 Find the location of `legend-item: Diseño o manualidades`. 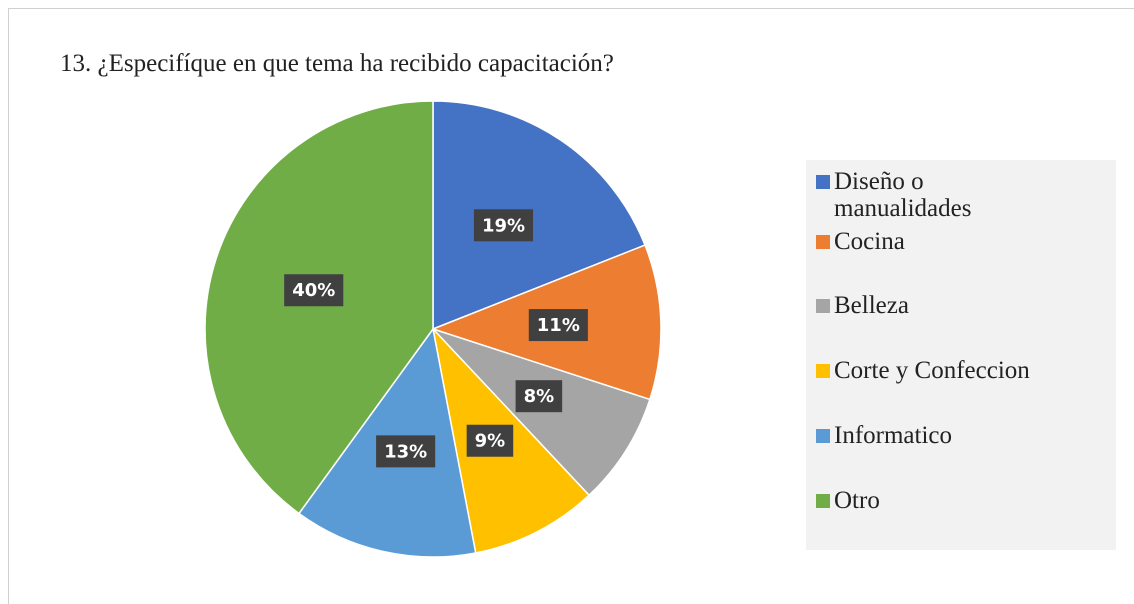

legend-item: Diseño o manualidades is located at coordinates (963, 195).